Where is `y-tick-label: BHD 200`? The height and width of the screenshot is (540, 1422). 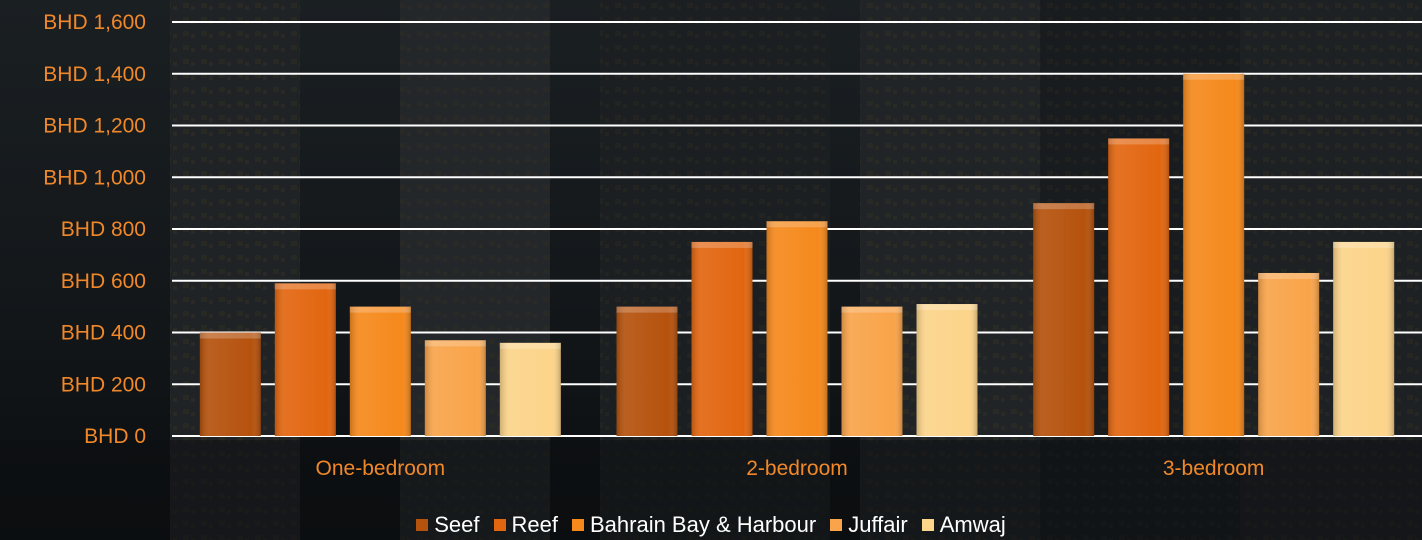
y-tick-label: BHD 200 is located at coordinates (103, 384).